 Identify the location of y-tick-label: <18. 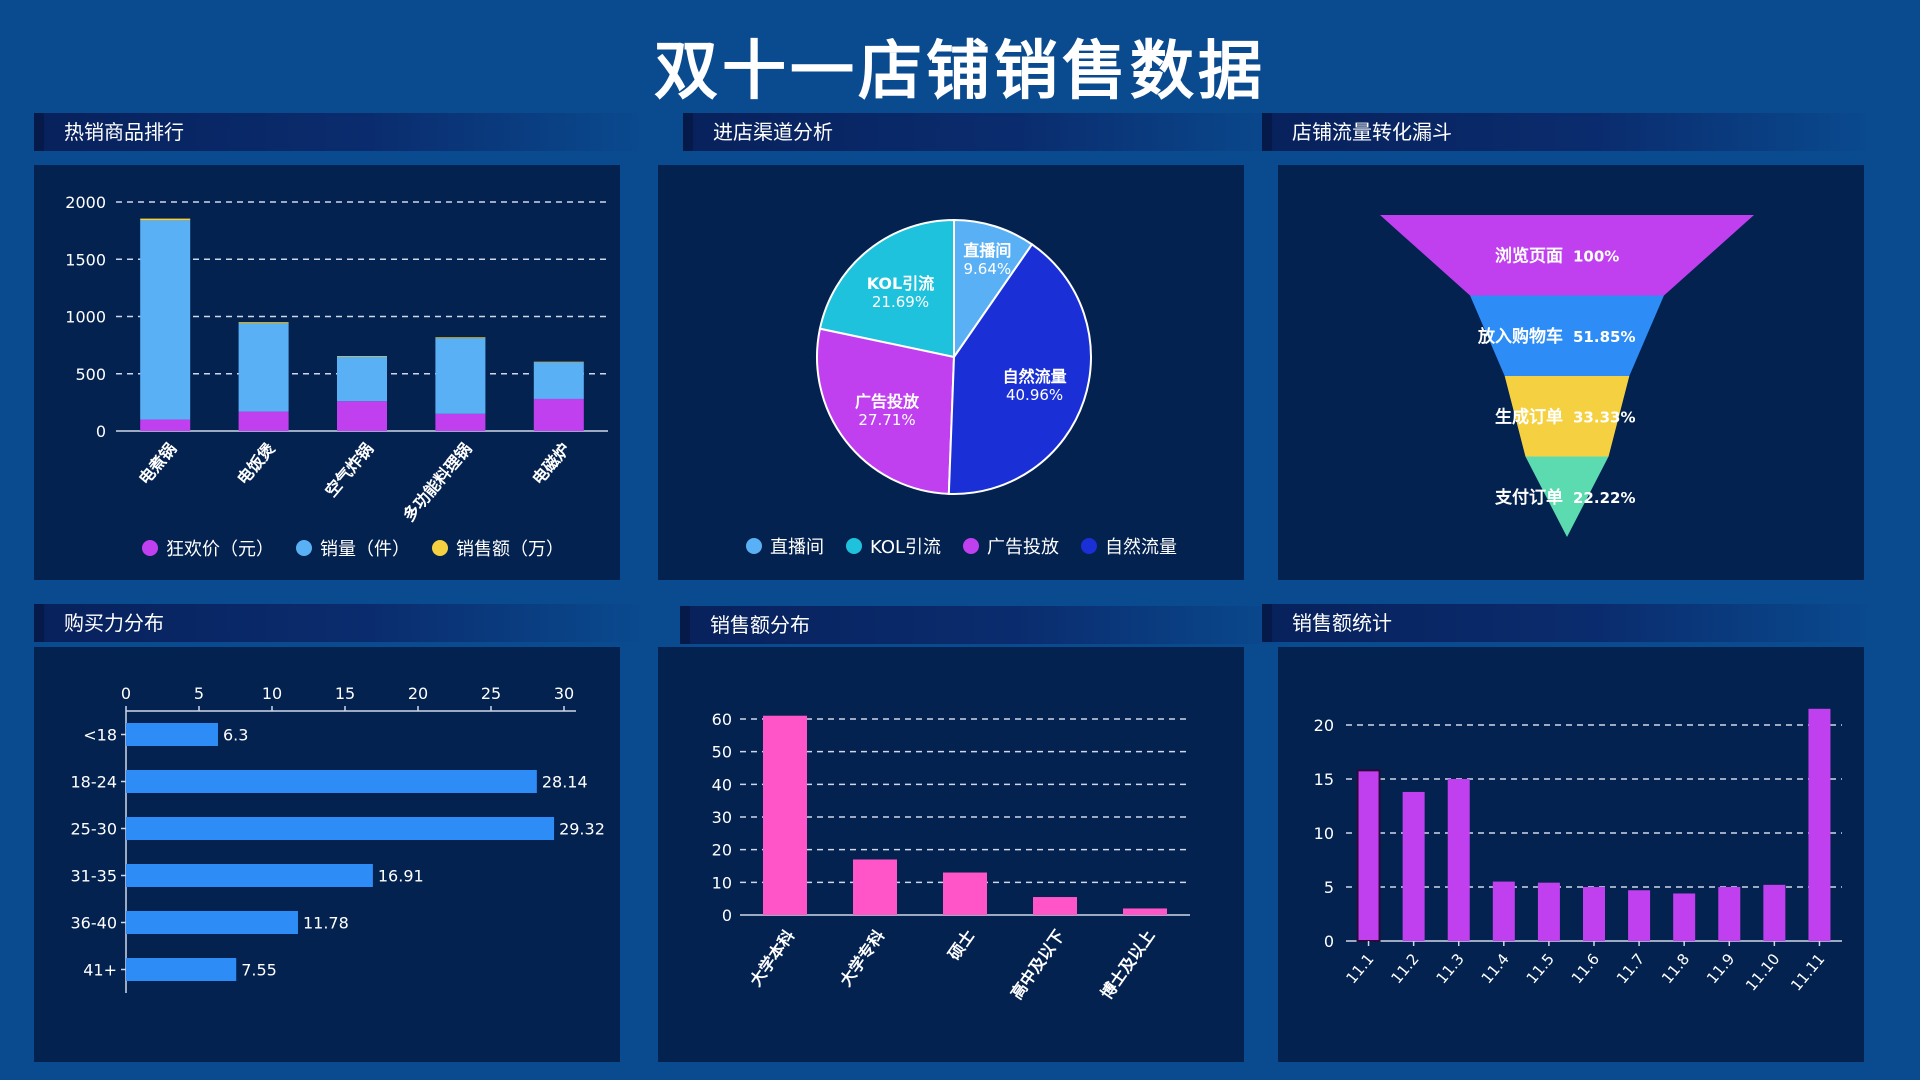
(100, 735).